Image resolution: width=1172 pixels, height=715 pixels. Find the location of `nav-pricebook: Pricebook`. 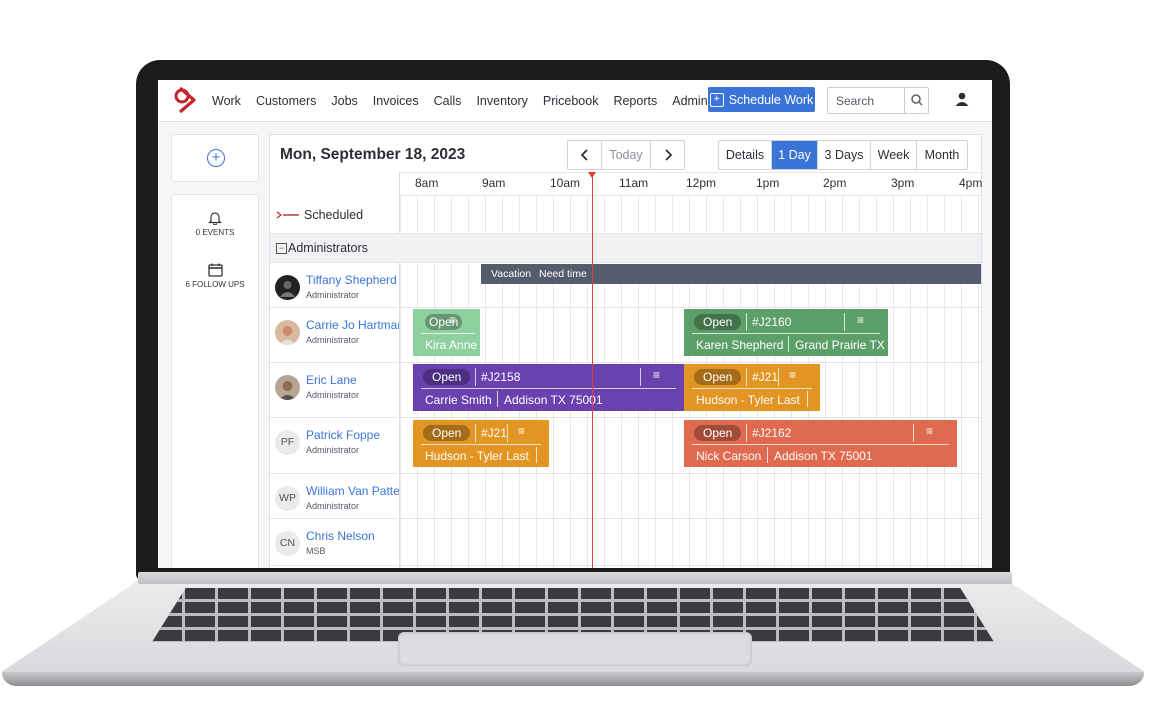

nav-pricebook: Pricebook is located at coordinates (570, 100).